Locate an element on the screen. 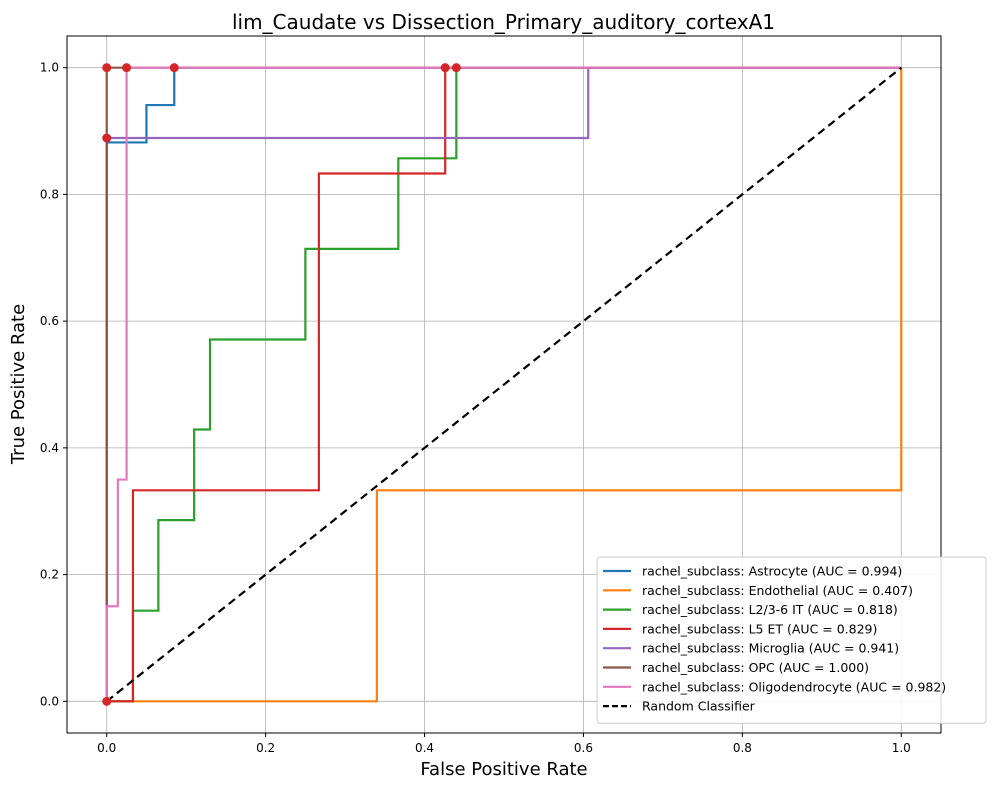  x-axis-ticks: 0.0 0.2 0.4 0.6 0.8 1.0 is located at coordinates (504, 744).